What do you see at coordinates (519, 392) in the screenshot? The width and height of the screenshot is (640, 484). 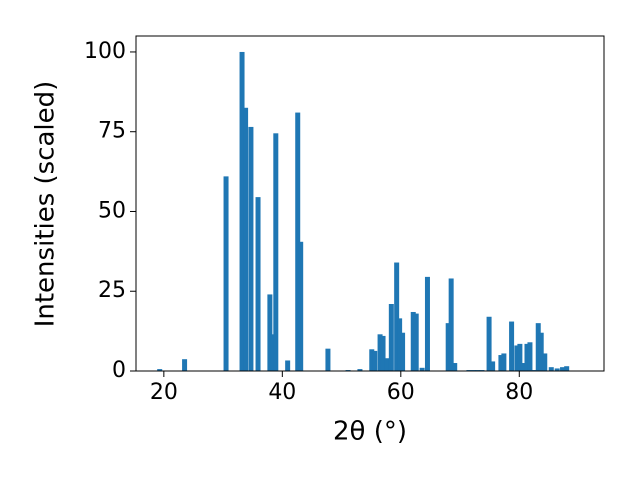 I see `x-tick-label: 80` at bounding box center [519, 392].